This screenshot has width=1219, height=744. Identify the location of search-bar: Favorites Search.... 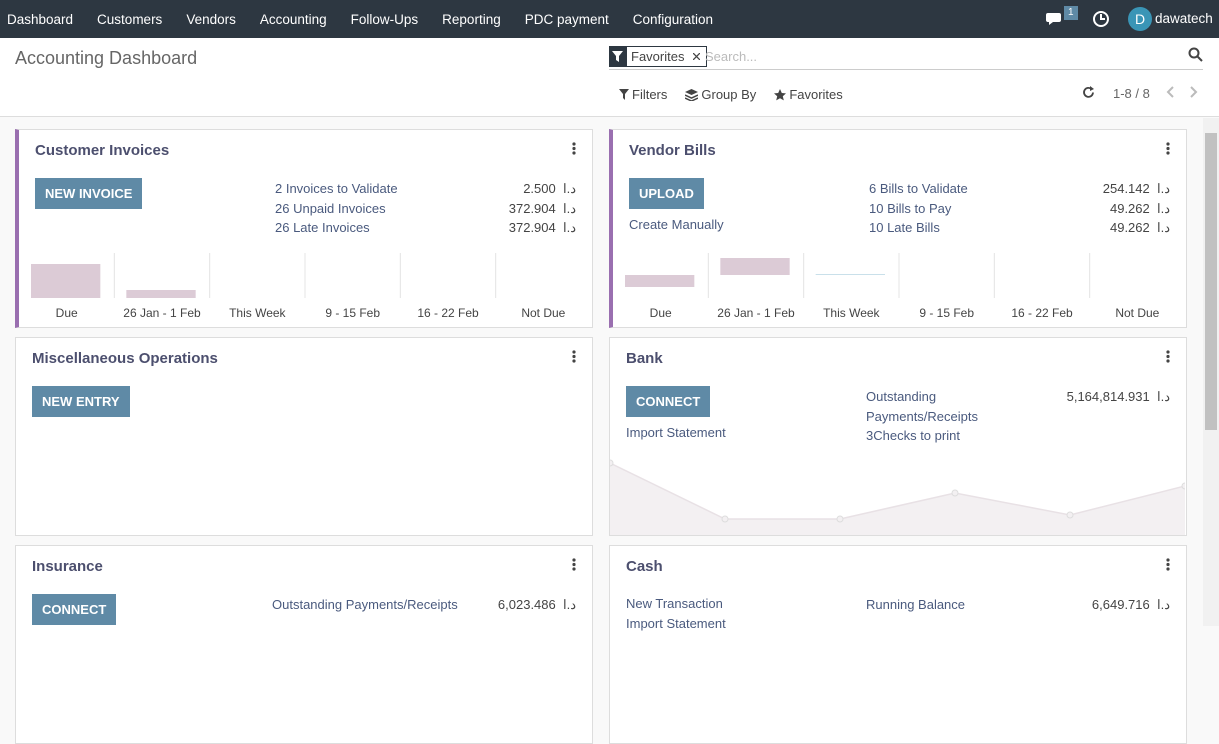
(906, 57).